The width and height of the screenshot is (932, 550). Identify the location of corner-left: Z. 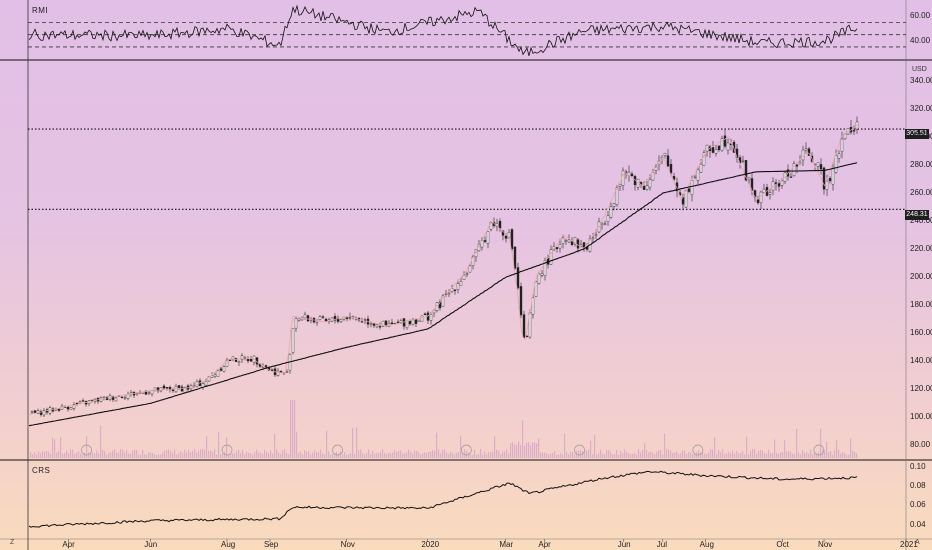
(12, 542).